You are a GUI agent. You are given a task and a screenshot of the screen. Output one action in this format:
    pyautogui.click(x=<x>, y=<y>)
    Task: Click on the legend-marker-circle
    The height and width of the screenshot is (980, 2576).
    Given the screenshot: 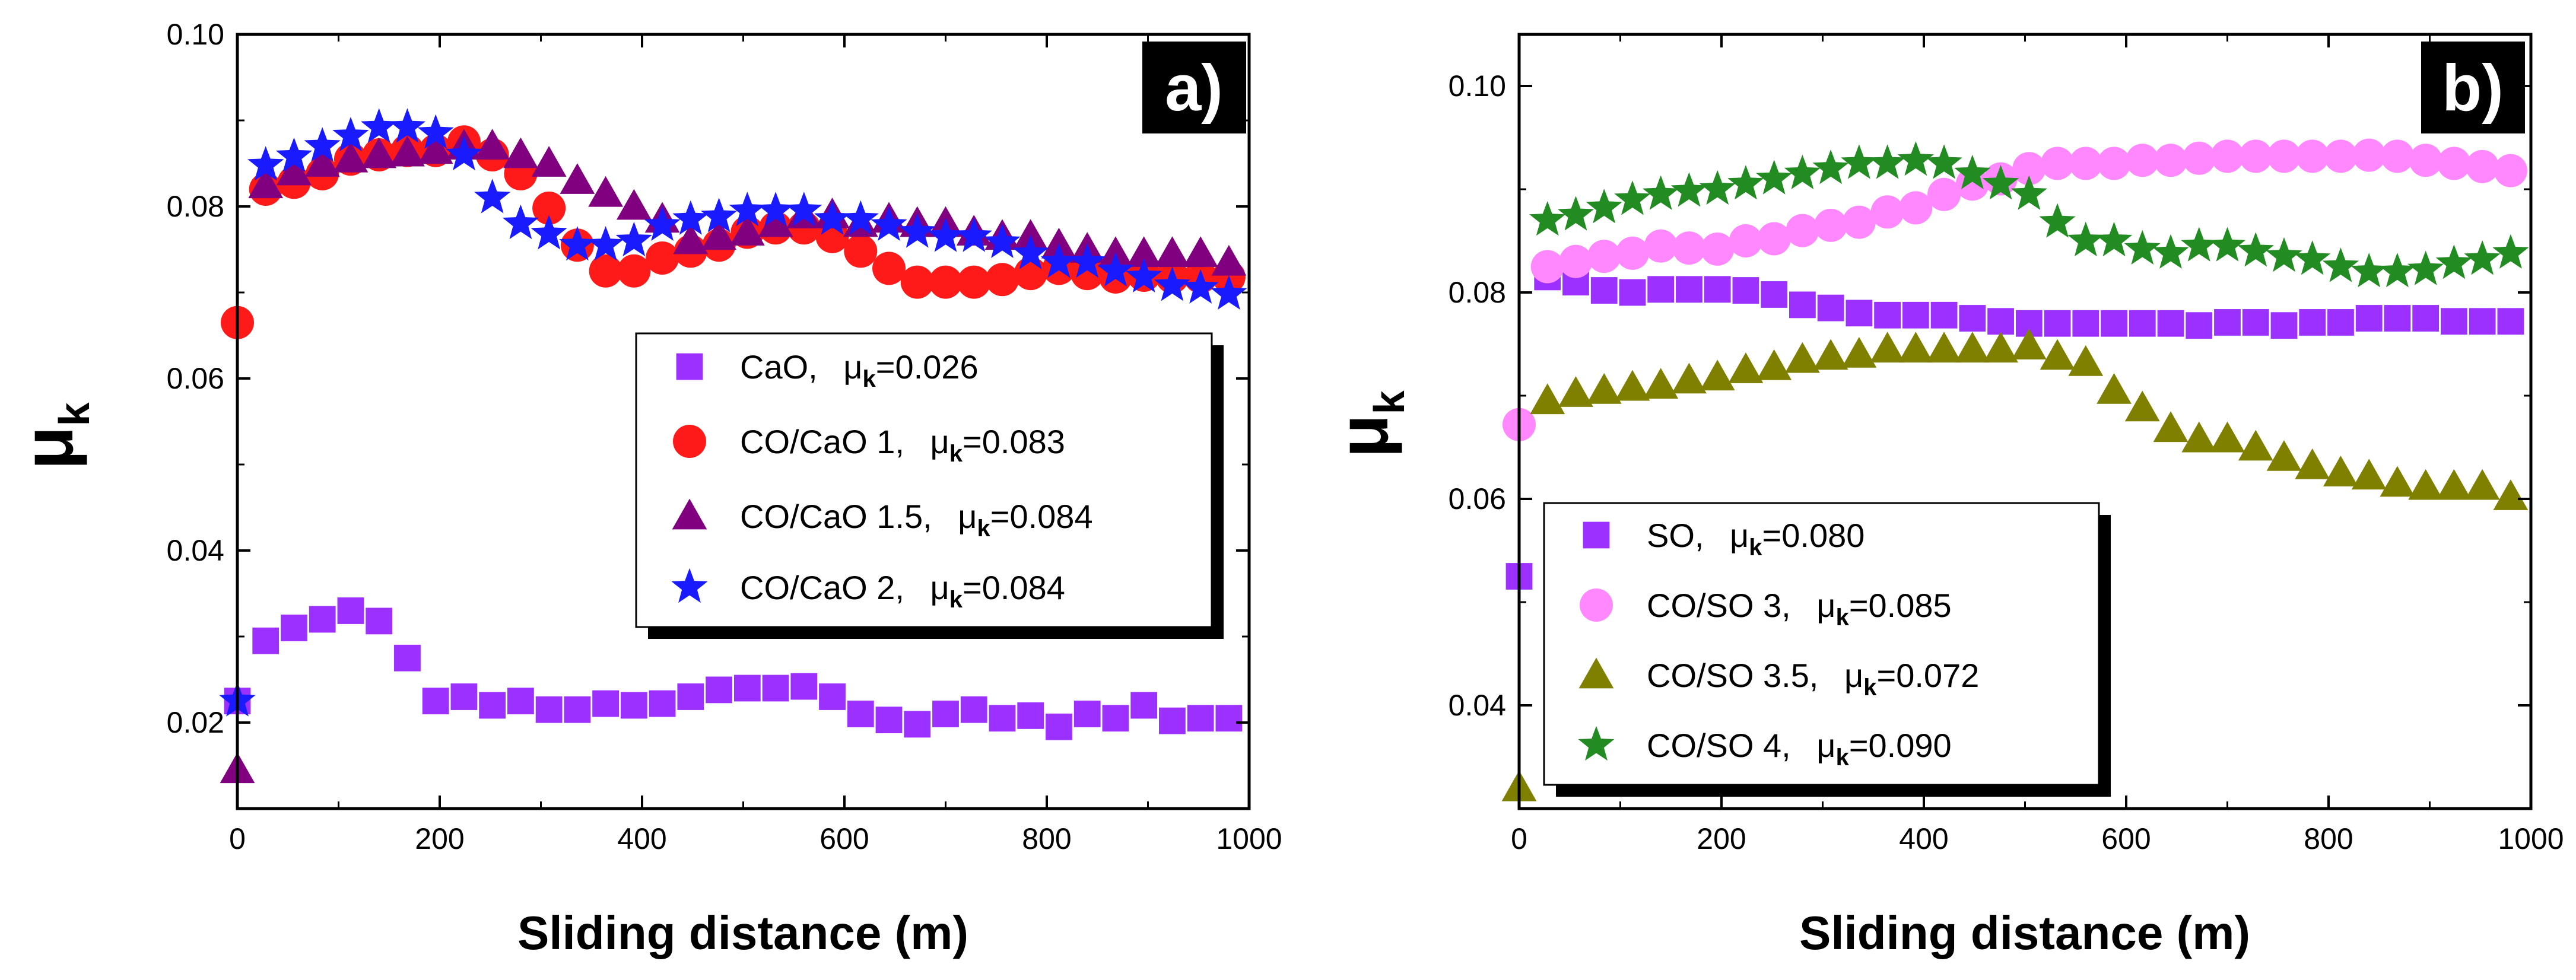 What is the action you would take?
    pyautogui.click(x=1596, y=605)
    